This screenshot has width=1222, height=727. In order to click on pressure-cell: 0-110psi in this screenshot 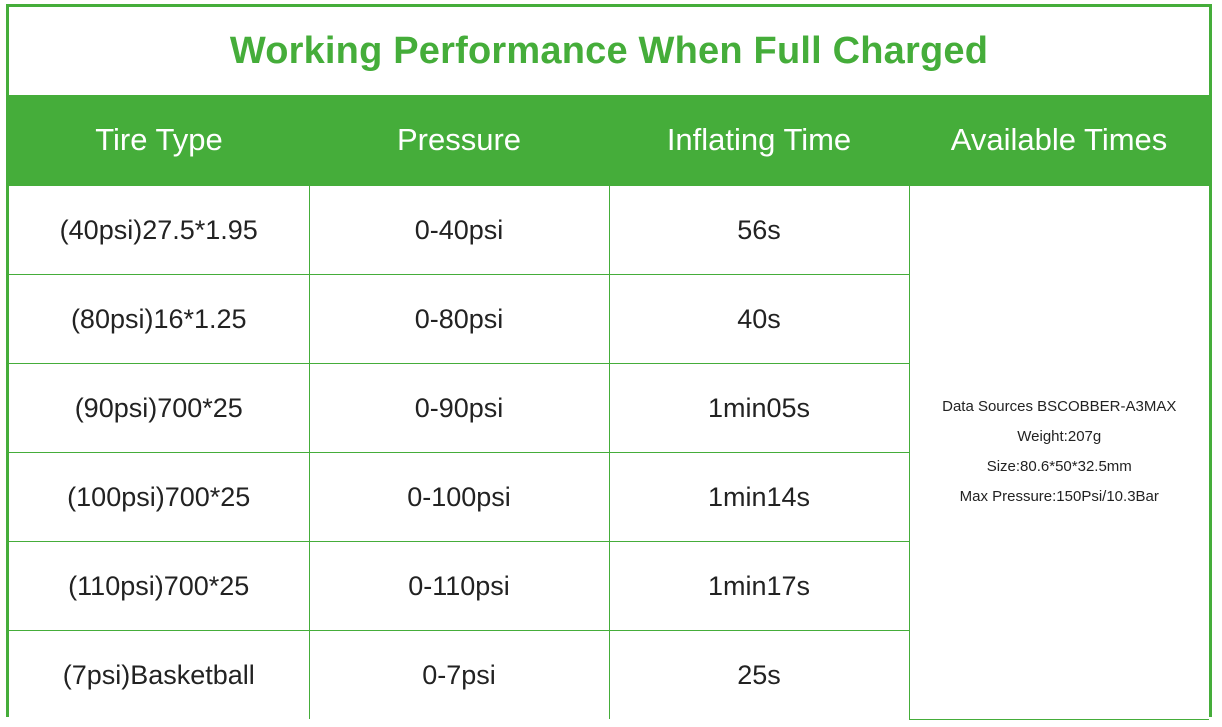, I will do `click(459, 586)`.